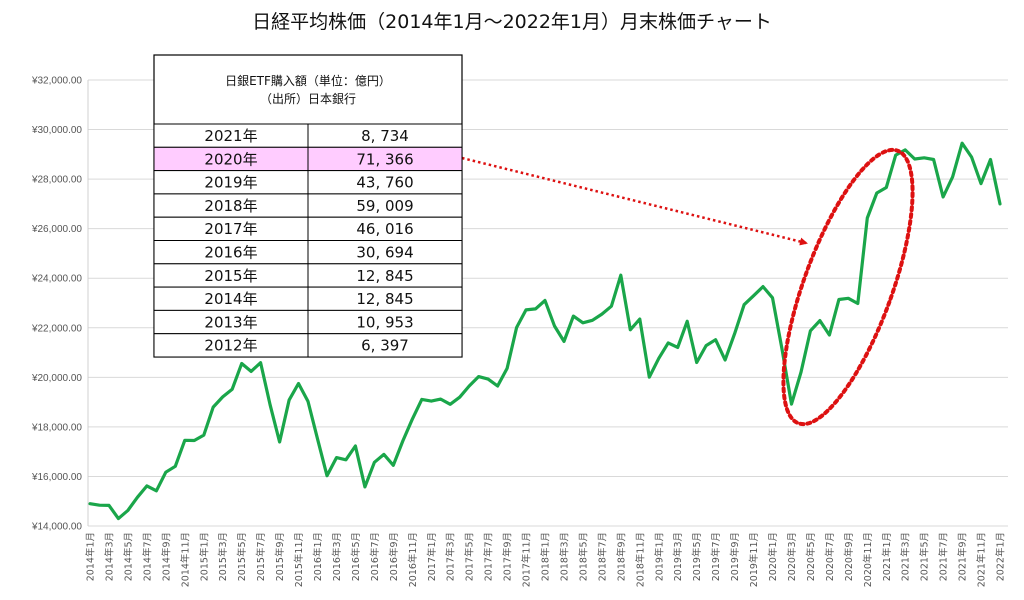 Image resolution: width=1024 pixels, height=600 pixels. What do you see at coordinates (375, 556) in the screenshot?
I see `x-tick-label: 2016年7月` at bounding box center [375, 556].